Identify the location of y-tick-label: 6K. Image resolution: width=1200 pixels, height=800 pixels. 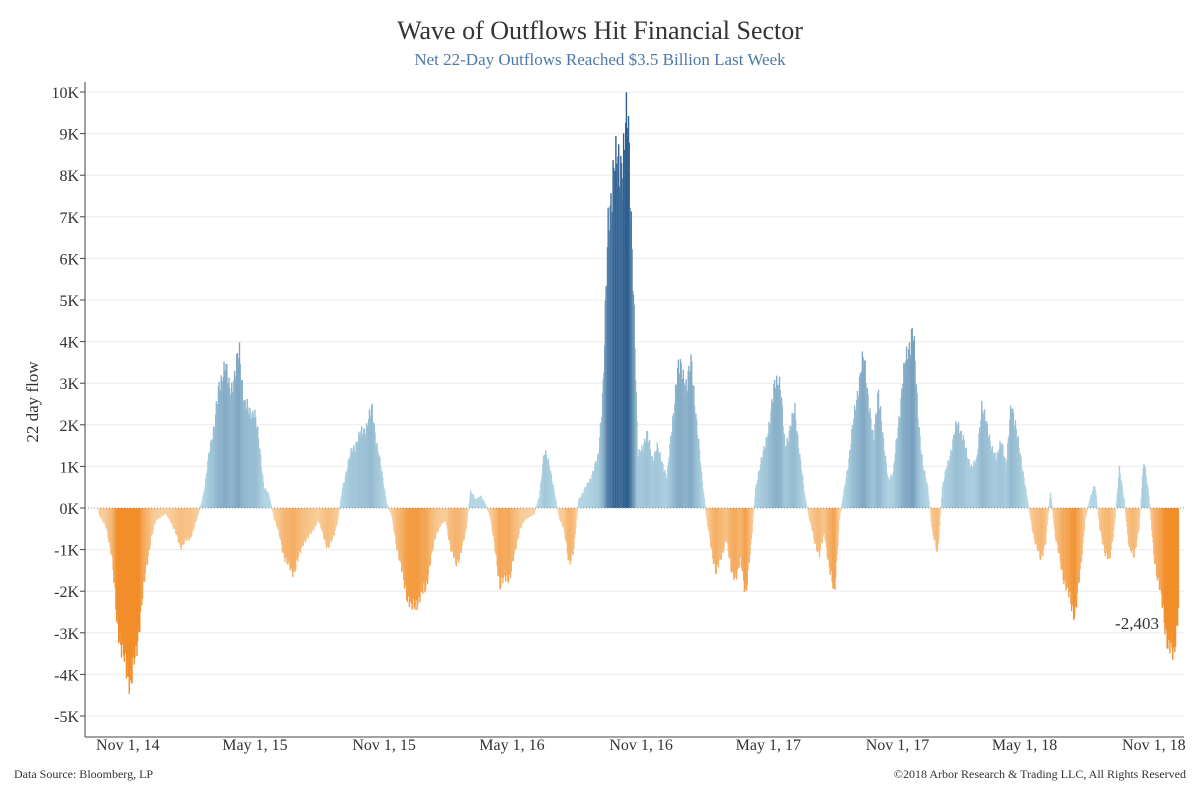
(69, 259).